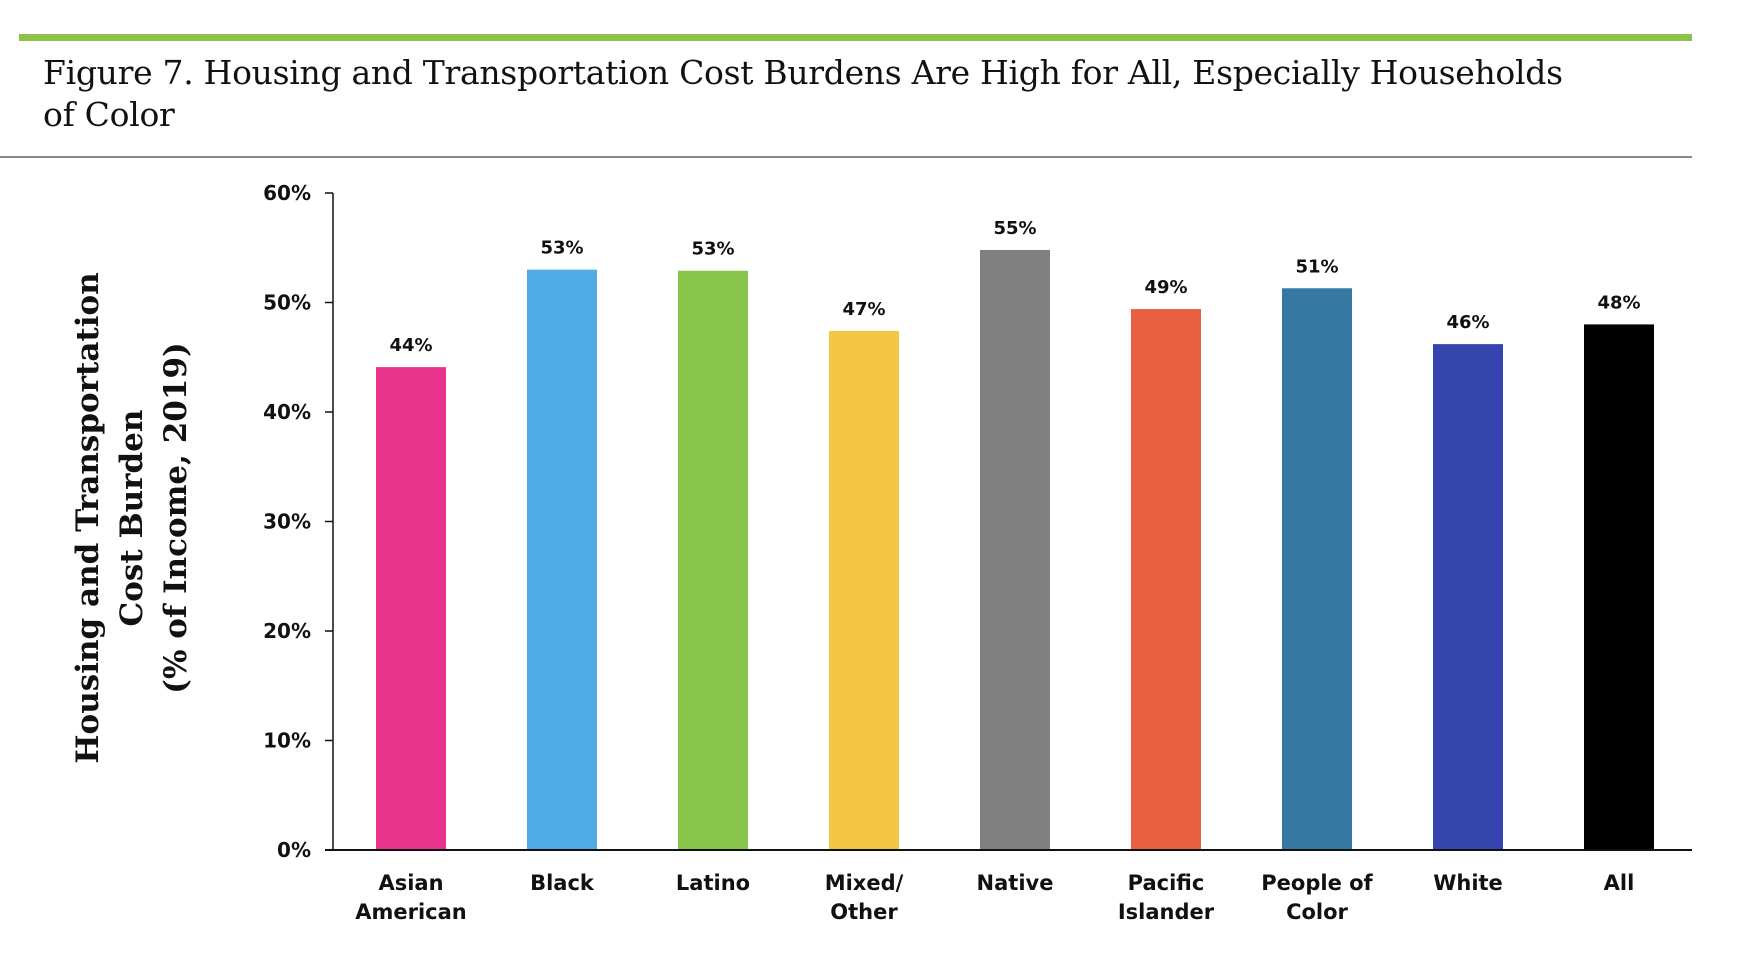 This screenshot has width=1746, height=962. I want to click on y-tick-label: 0%, so click(294, 850).